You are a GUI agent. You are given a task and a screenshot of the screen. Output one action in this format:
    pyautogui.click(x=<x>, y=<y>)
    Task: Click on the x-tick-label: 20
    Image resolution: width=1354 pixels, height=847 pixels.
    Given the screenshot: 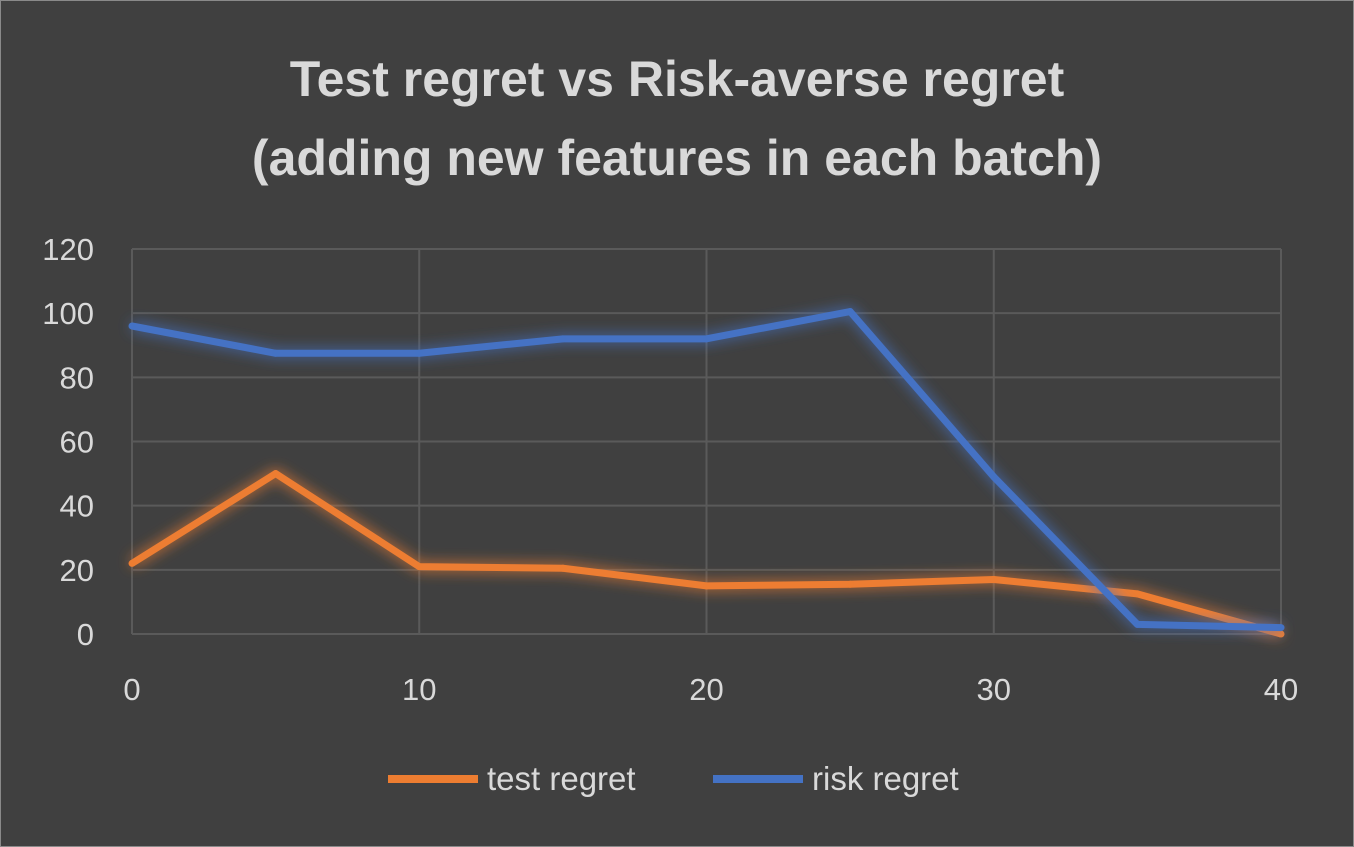 What is the action you would take?
    pyautogui.click(x=706, y=689)
    